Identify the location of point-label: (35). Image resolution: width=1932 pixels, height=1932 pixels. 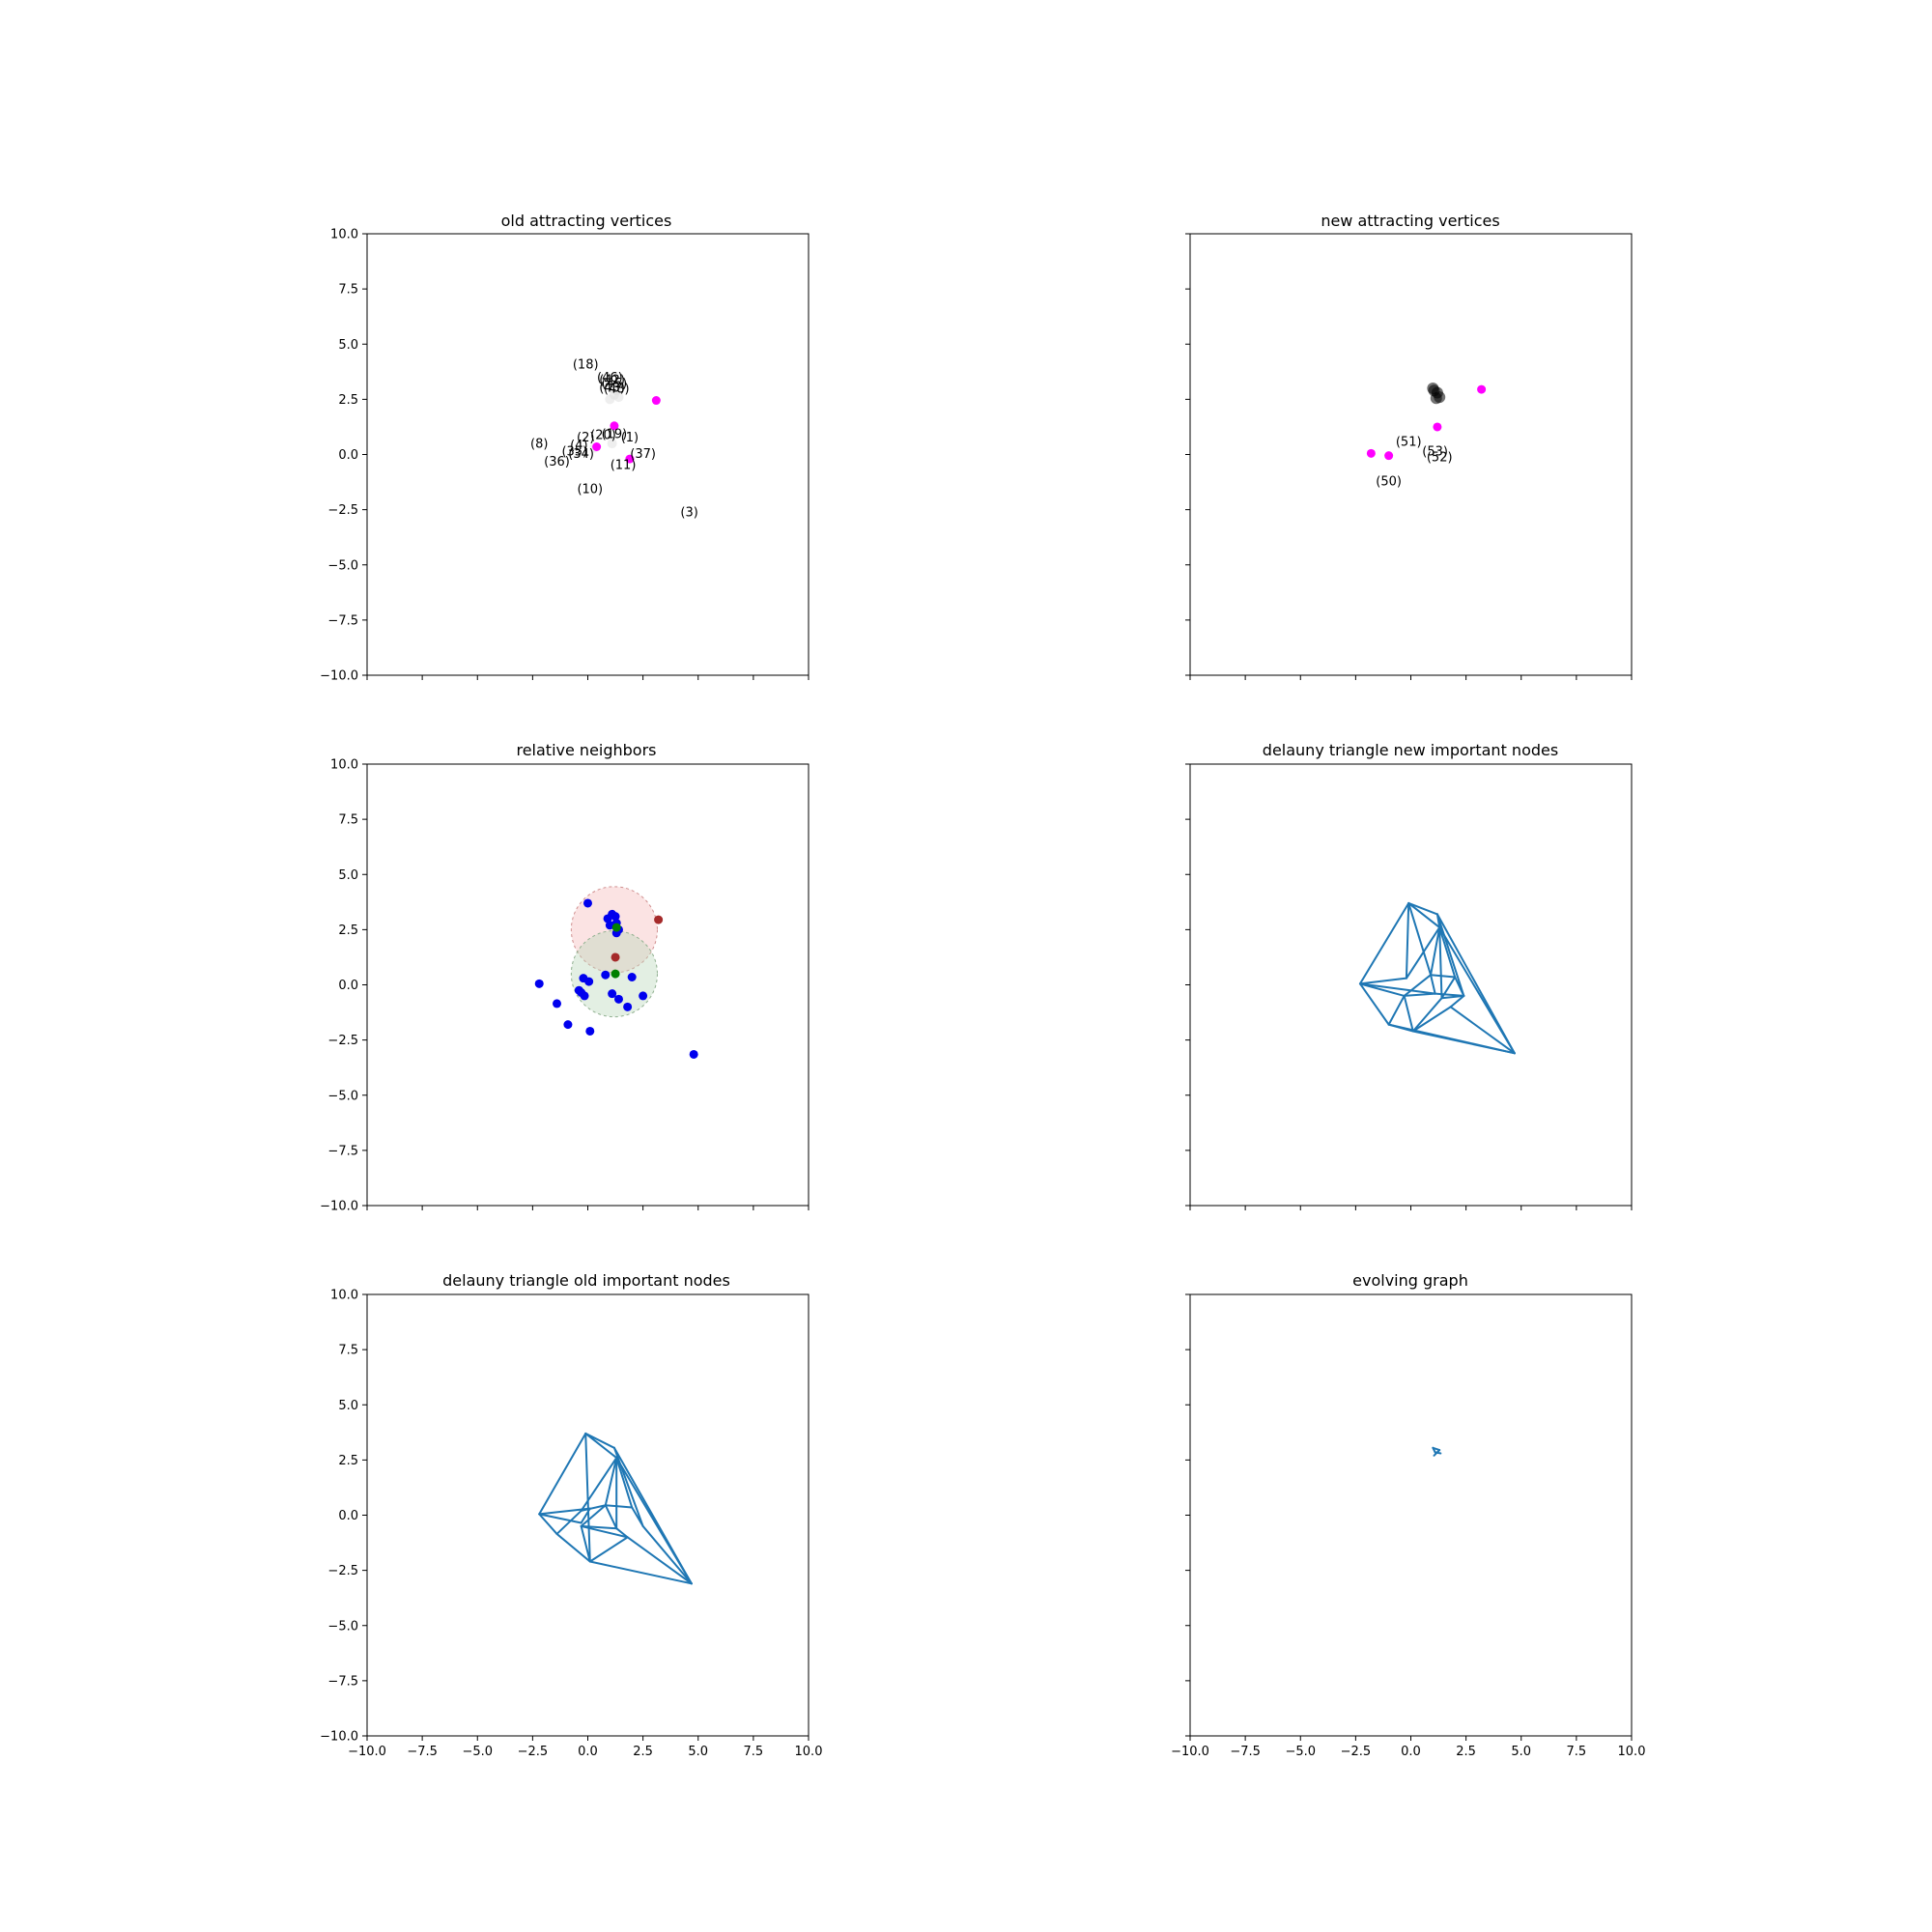
(574, 452).